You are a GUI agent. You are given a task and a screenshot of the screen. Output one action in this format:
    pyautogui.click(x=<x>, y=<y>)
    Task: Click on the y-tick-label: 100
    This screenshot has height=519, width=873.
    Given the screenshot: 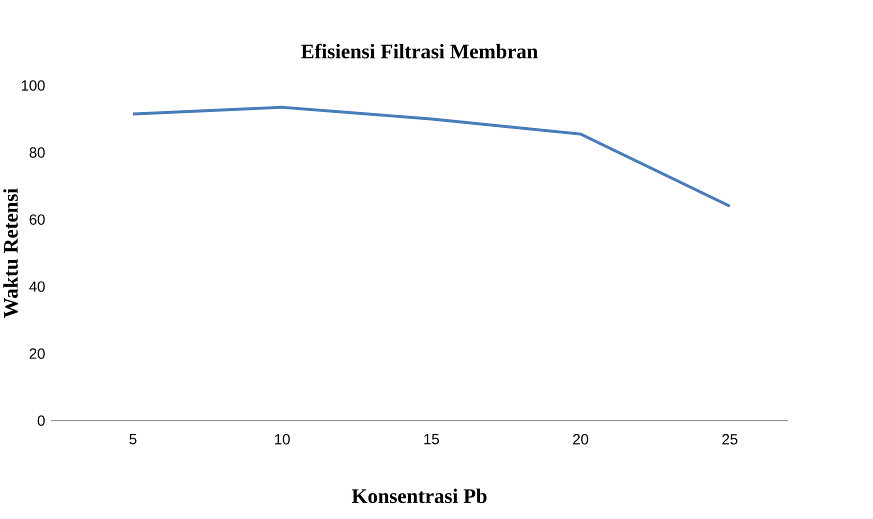 What is the action you would take?
    pyautogui.click(x=33, y=85)
    